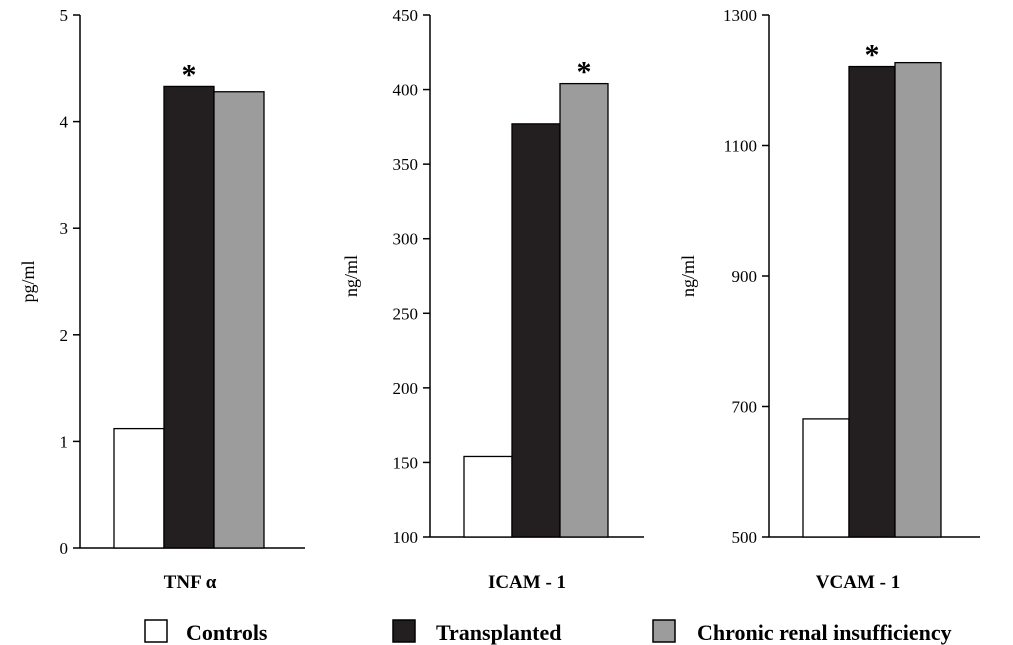 Image resolution: width=1013 pixels, height=645 pixels. I want to click on y-tick-label: 450, so click(406, 15).